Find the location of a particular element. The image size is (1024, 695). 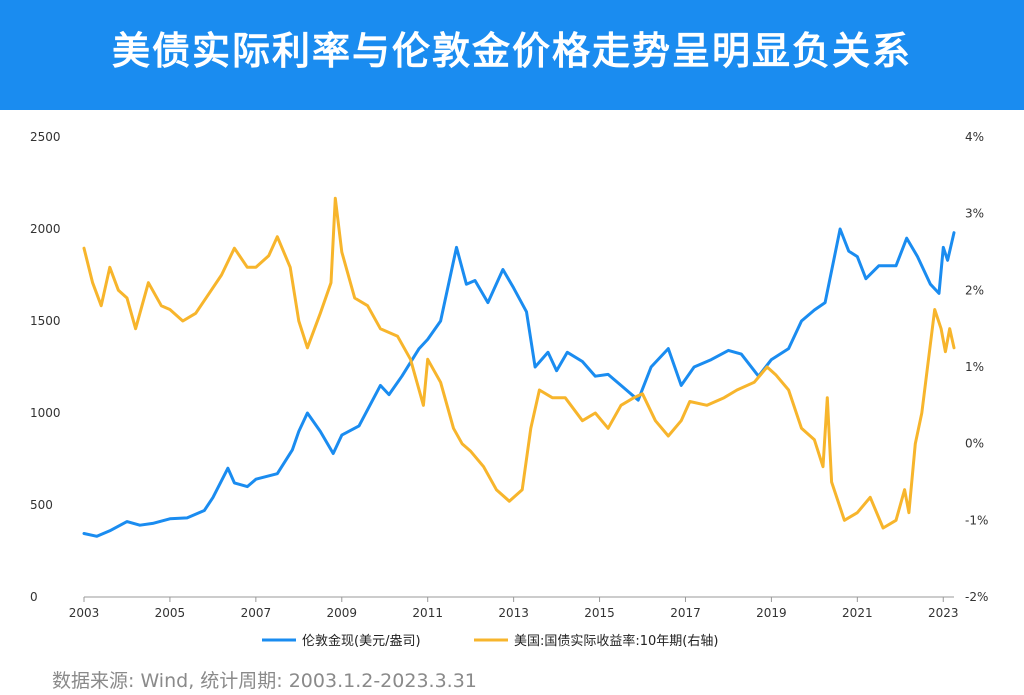

page-title: 美债实际利率与伦敦金价格走势呈明显负关系 is located at coordinates (511, 51).